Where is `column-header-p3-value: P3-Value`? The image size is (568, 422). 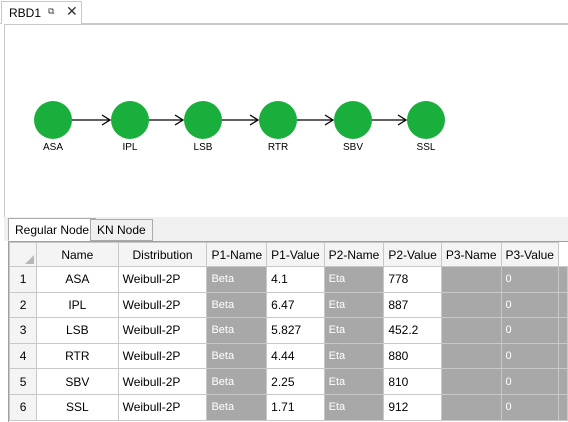 column-header-p3-value: P3-Value is located at coordinates (529, 254).